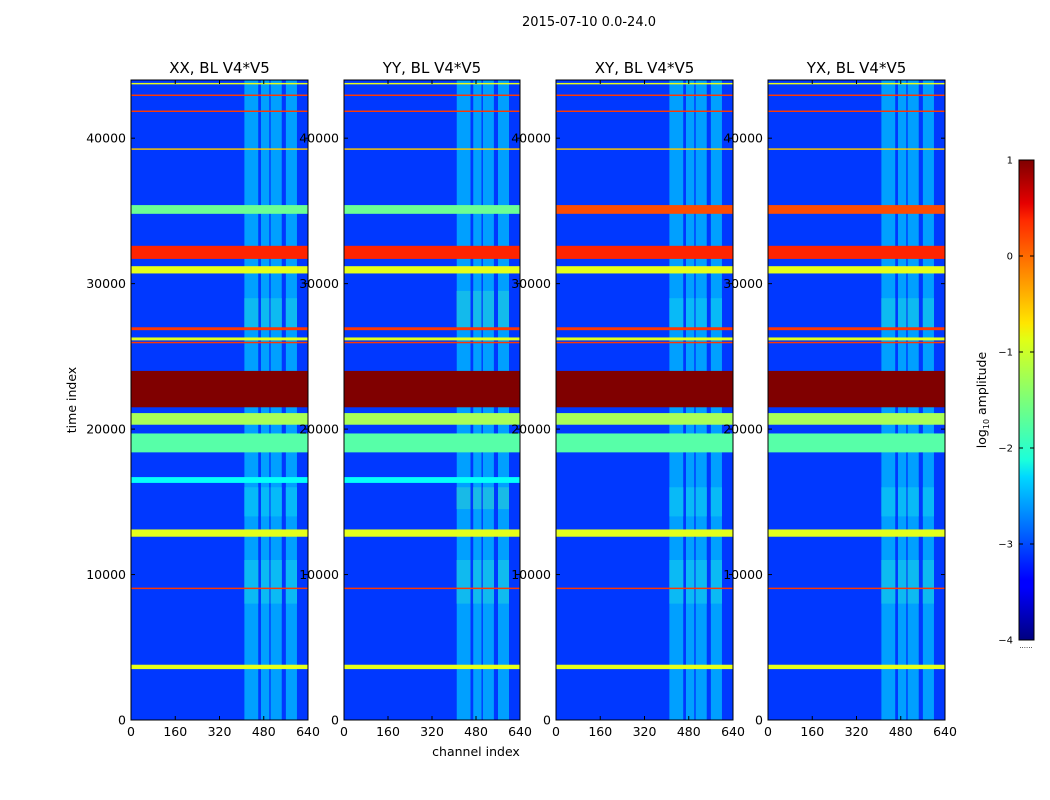  I want to click on colorbar-ticks: 1 0 −1 −2 −3 −4, so click(1016, 401).